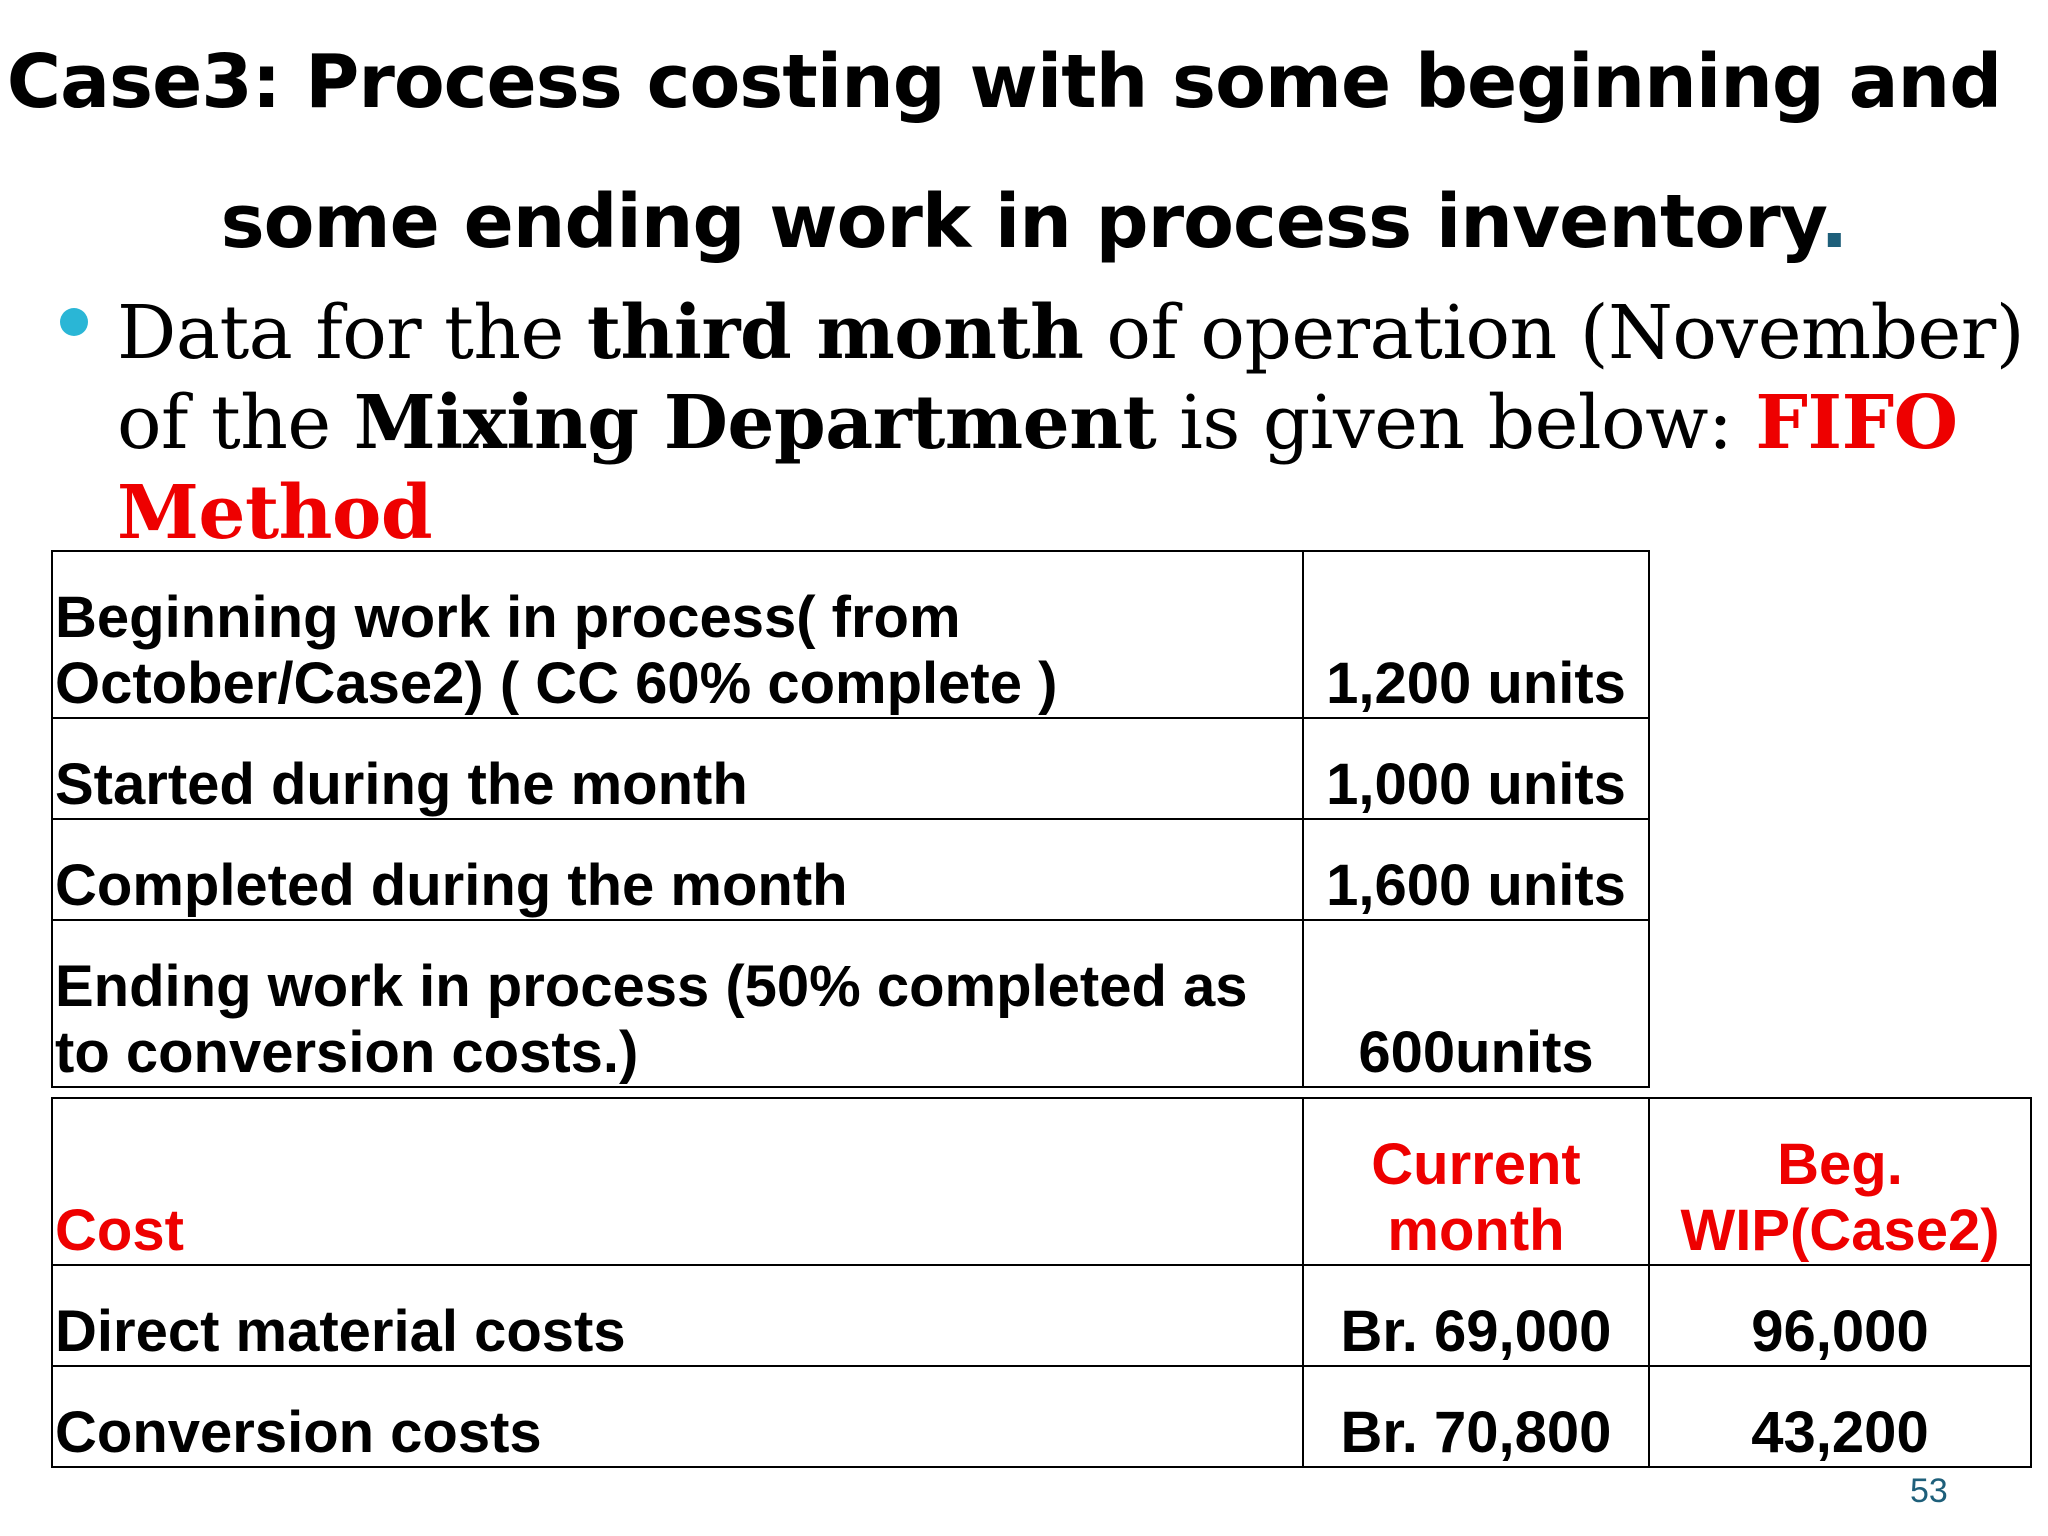 The height and width of the screenshot is (1536, 2048). I want to click on cost-current-conversion: Br. 70,800, so click(1476, 1416).